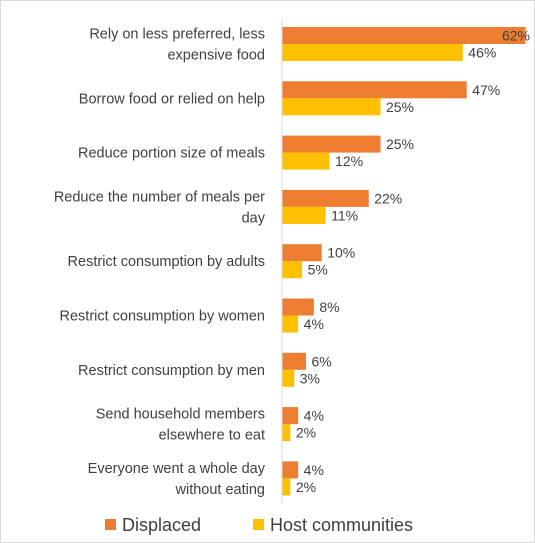 This screenshot has width=535, height=543. I want to click on displaced-value-label: 6%, so click(322, 361).